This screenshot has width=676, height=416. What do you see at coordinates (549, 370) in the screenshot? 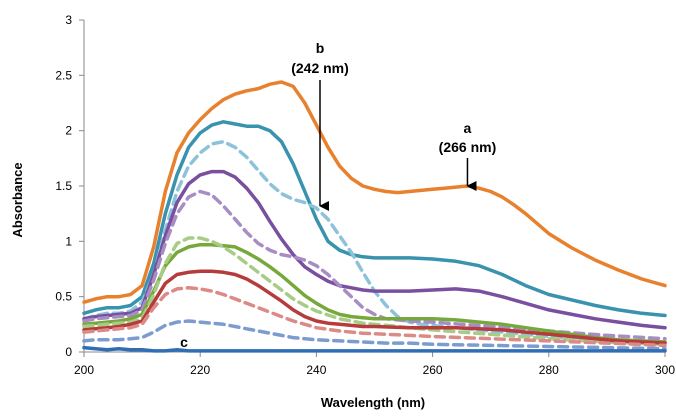
I see `x-tick-label: 280` at bounding box center [549, 370].